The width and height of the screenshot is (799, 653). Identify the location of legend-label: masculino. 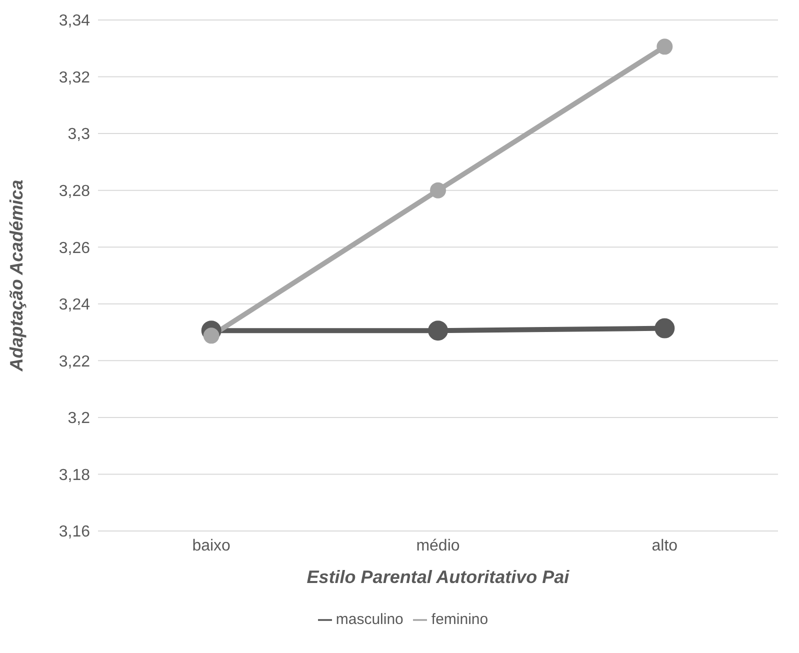
(370, 619).